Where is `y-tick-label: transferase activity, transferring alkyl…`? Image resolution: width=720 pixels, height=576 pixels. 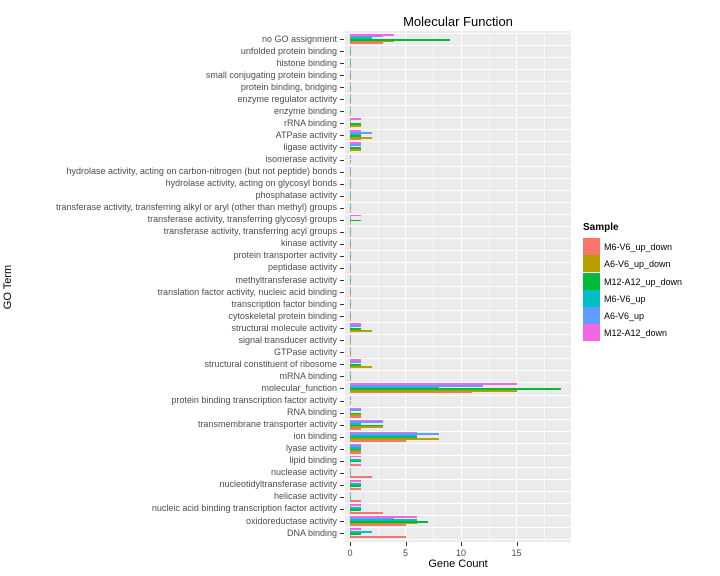
y-tick-label: transferase activity, transferring alkyl… is located at coordinates (196, 207).